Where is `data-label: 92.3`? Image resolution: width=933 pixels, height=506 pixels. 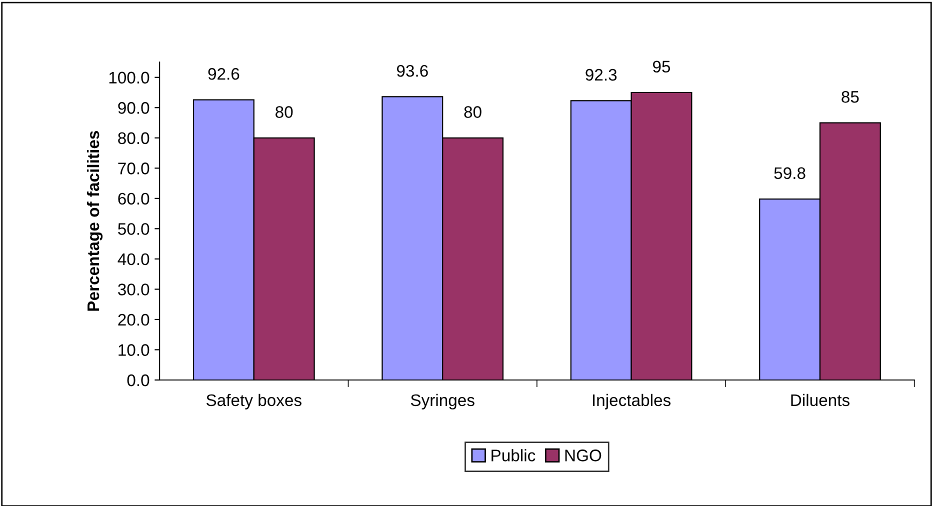 data-label: 92.3 is located at coordinates (601, 74).